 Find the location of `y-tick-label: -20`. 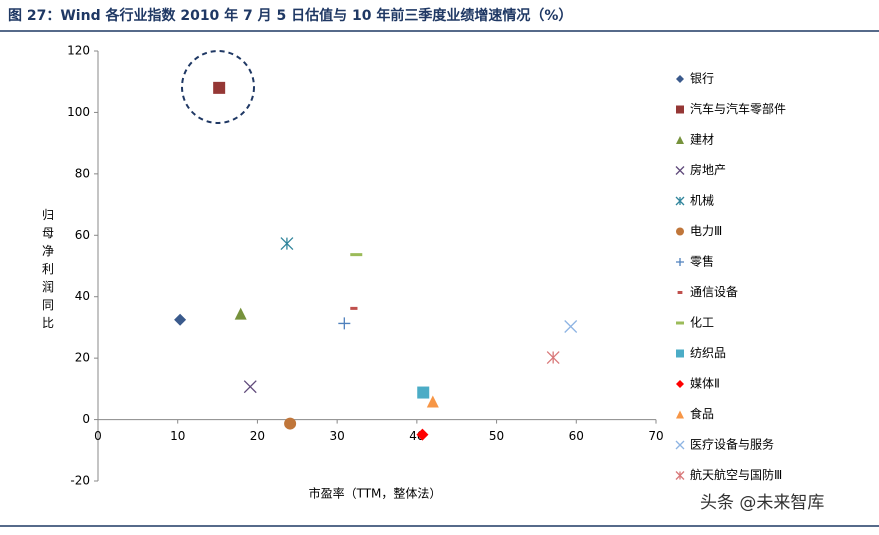

y-tick-label: -20 is located at coordinates (80, 481).